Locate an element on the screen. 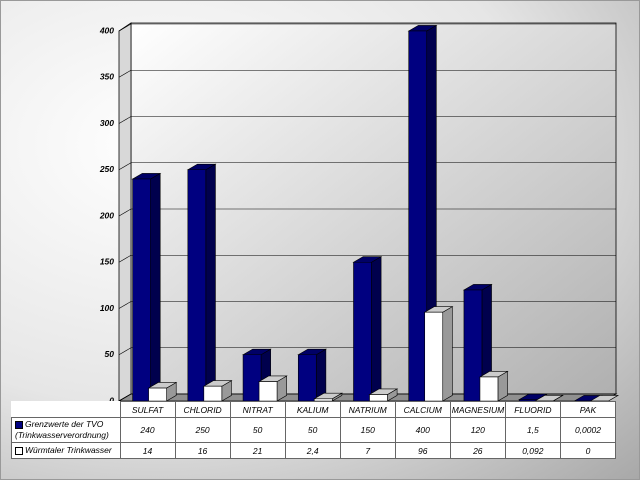  y-tick-label: 250 is located at coordinates (106, 169).